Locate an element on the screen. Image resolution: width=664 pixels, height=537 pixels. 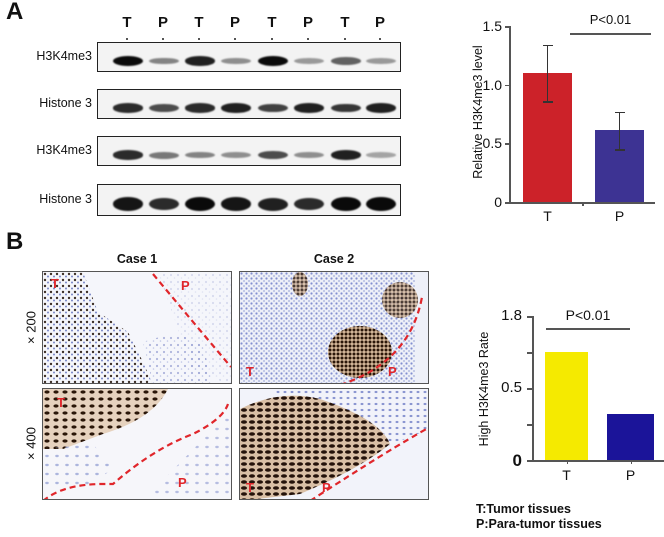
magnification-200: × 200 is located at coordinates (31, 327).